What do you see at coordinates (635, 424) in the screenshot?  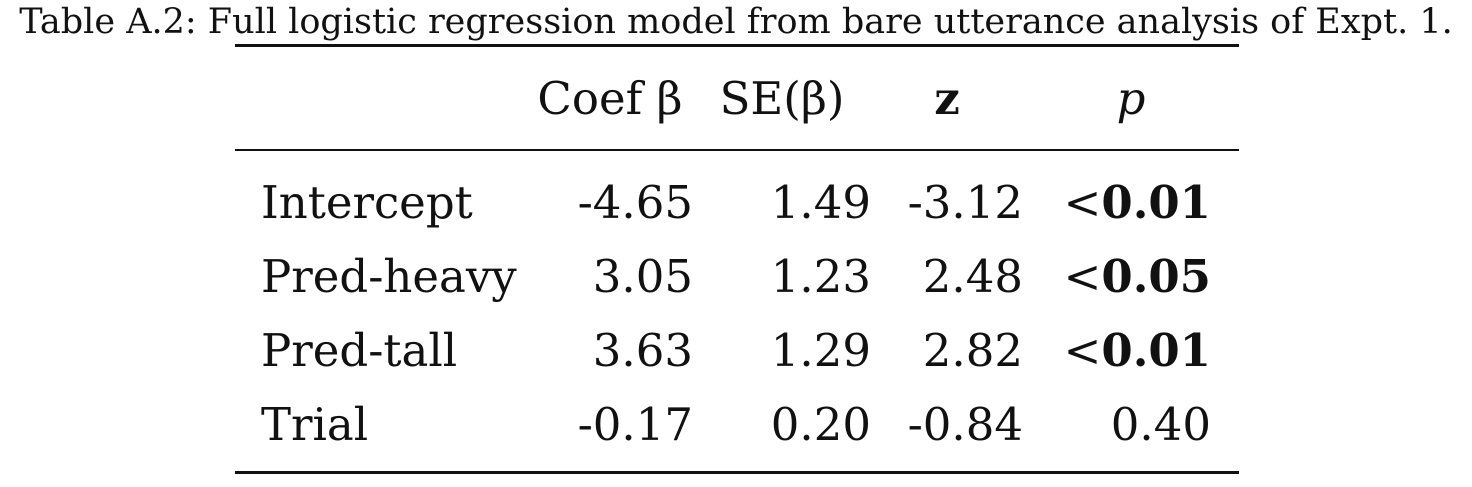 I see `coef-cell: -0.17` at bounding box center [635, 424].